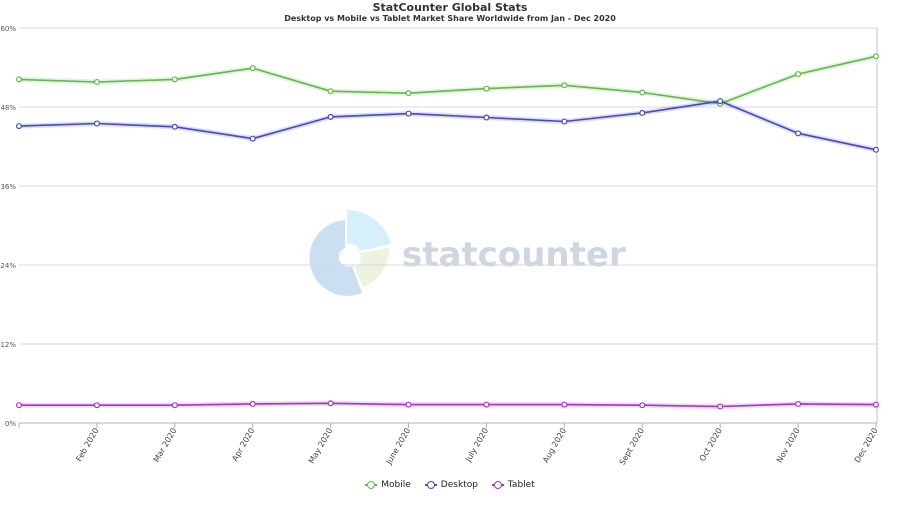 Image resolution: width=900 pixels, height=507 pixels. What do you see at coordinates (8, 266) in the screenshot?
I see `y-tick-label: 24%` at bounding box center [8, 266].